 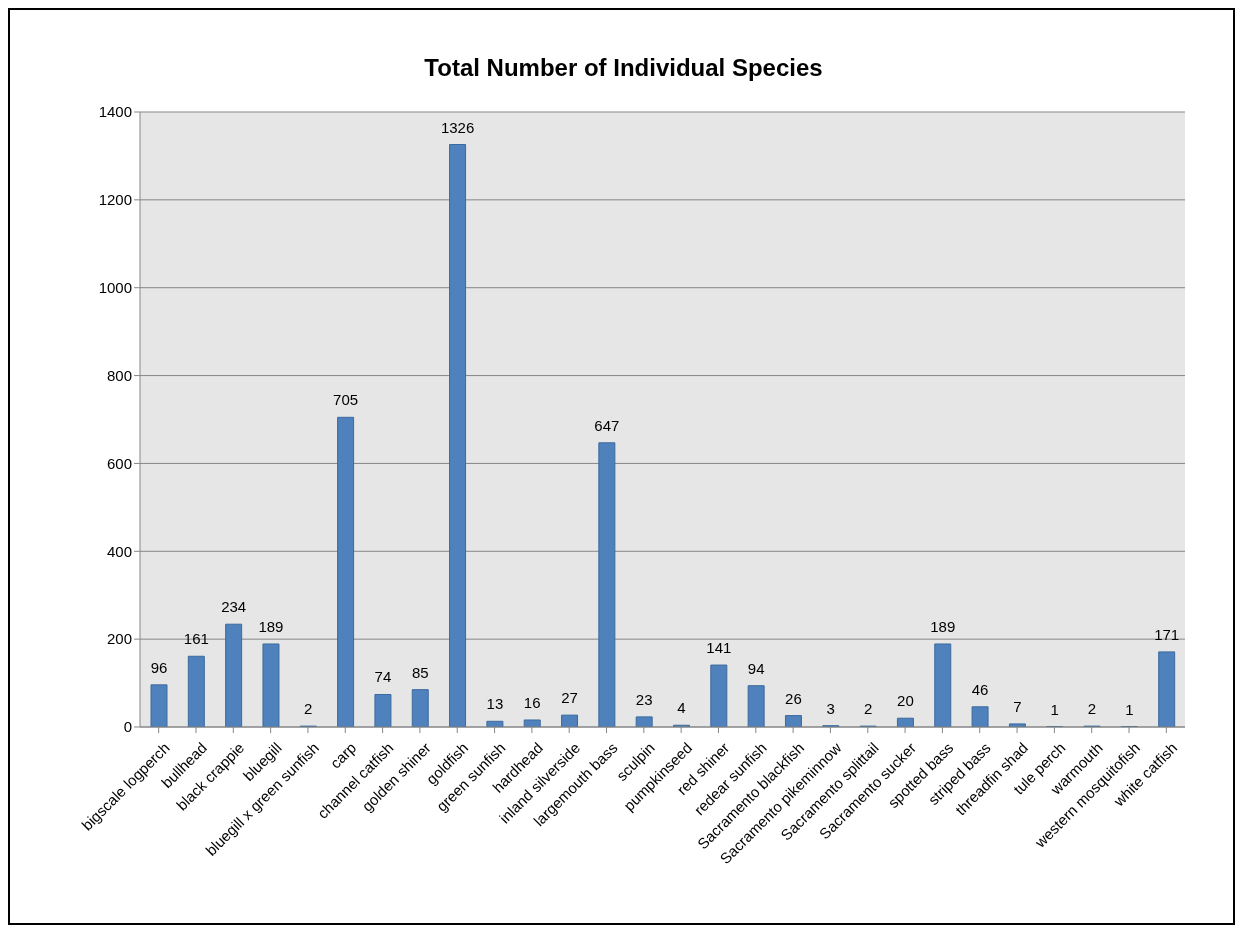 I want to click on data-label: 3, so click(x=830, y=708).